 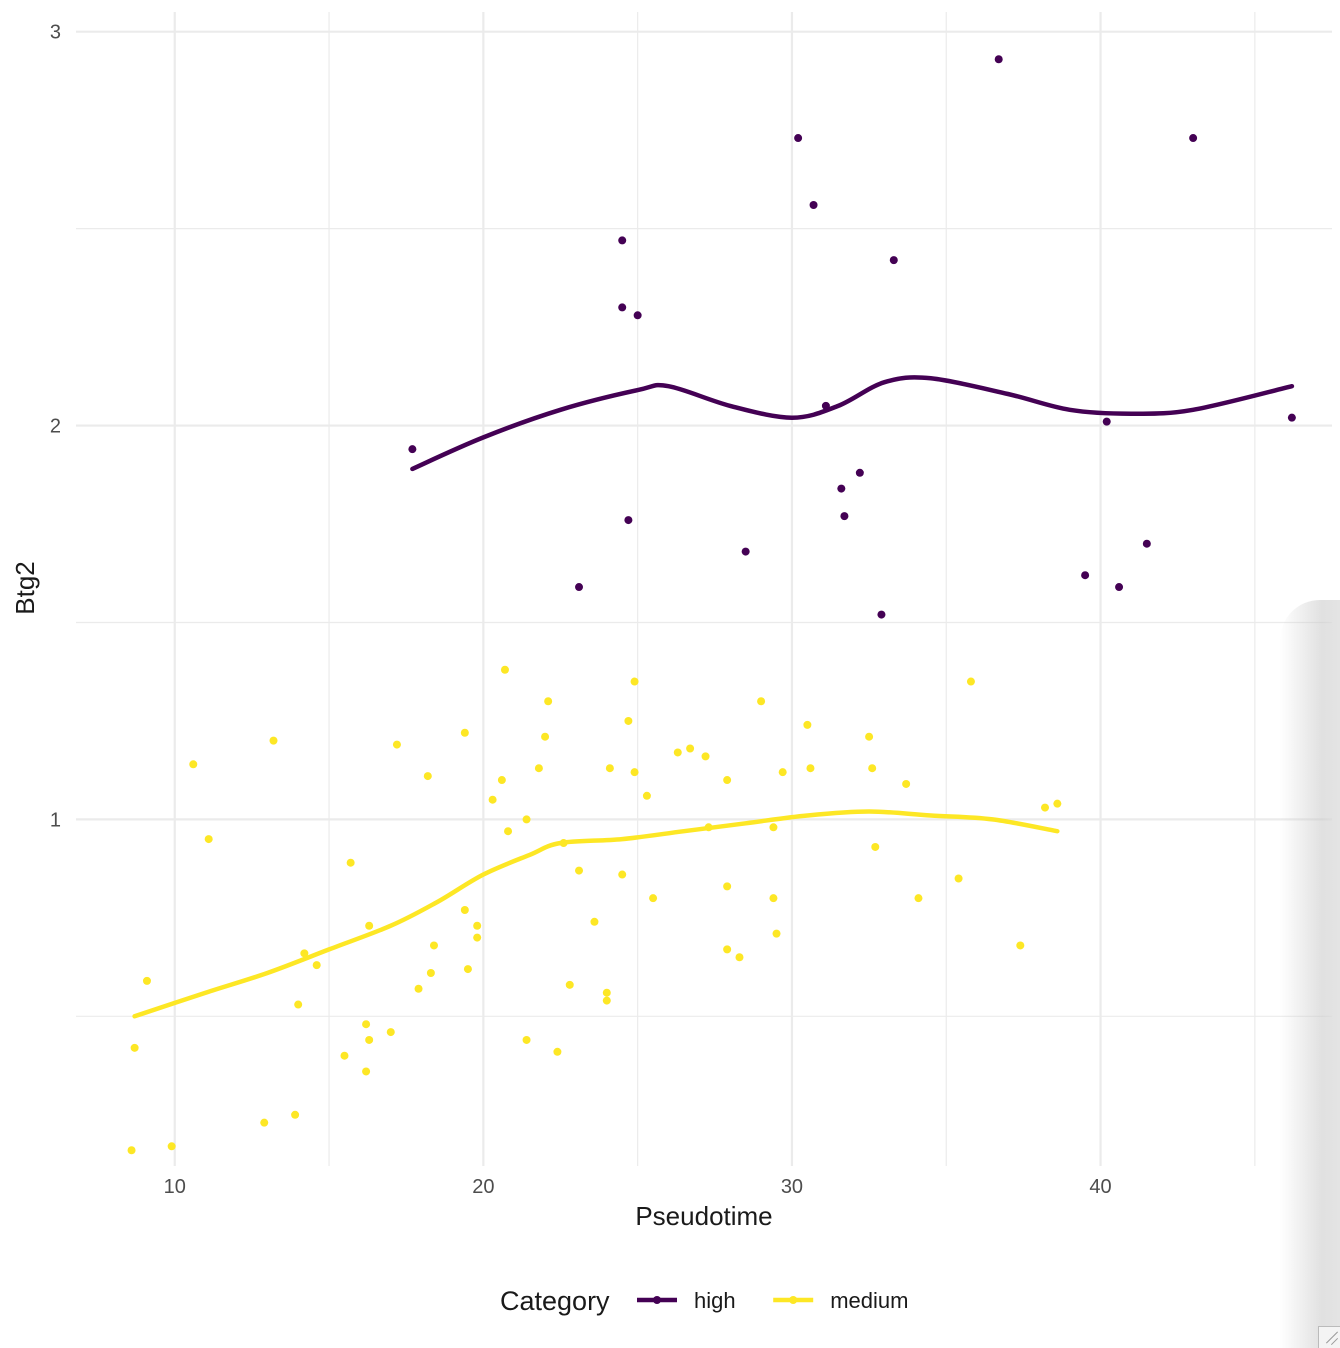 What do you see at coordinates (483, 1187) in the screenshot?
I see `x-tick-label: 20` at bounding box center [483, 1187].